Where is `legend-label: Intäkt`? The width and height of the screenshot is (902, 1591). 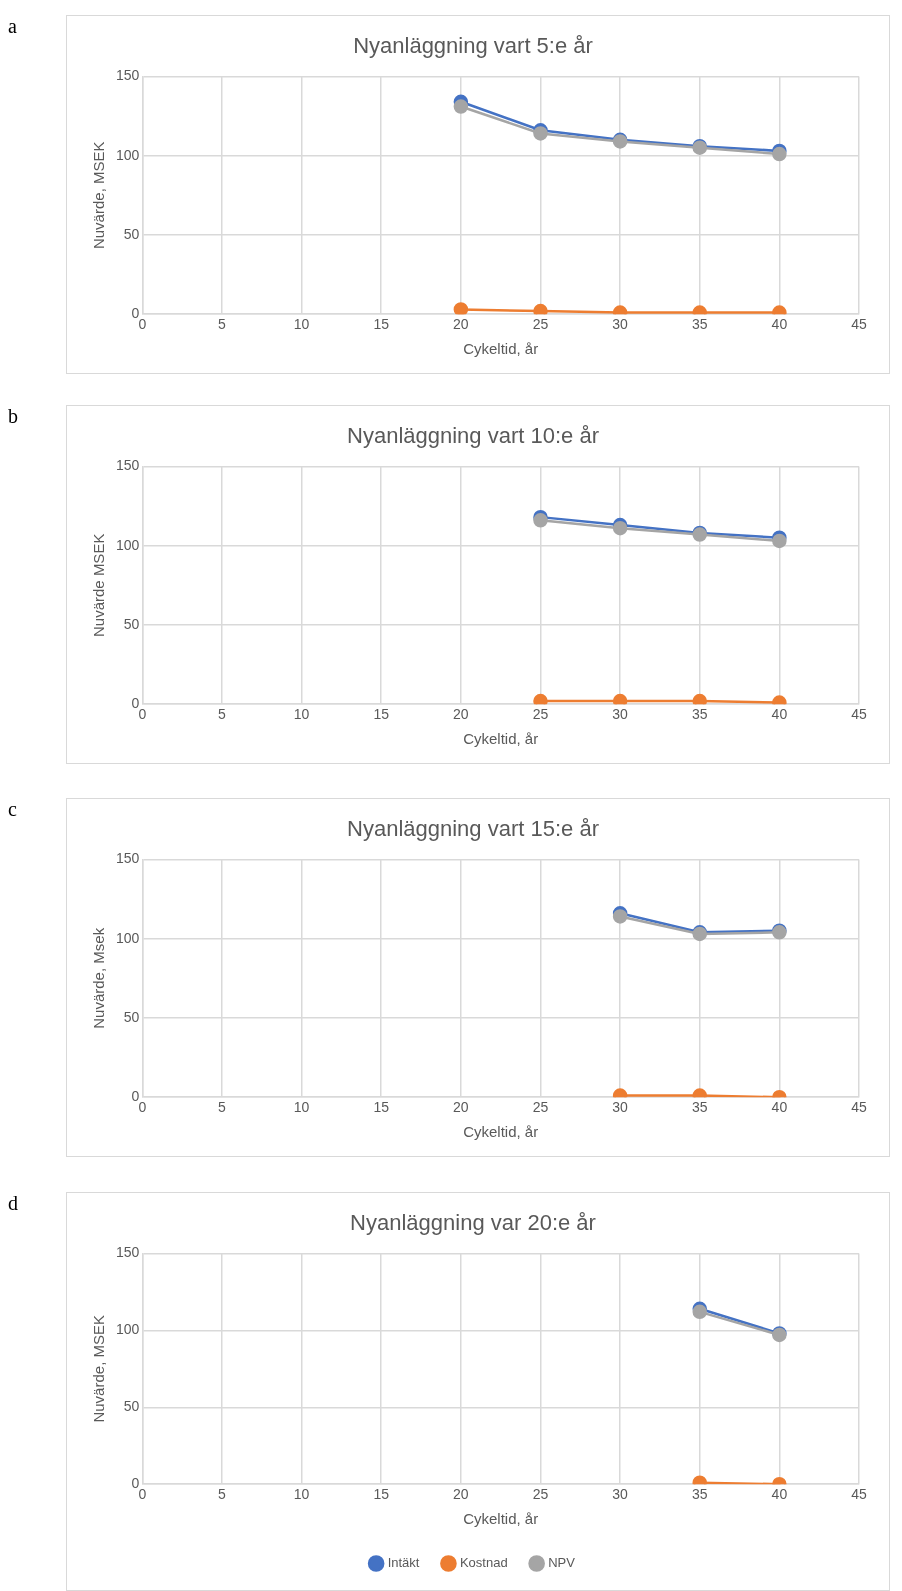
legend-label: Intäkt is located at coordinates (403, 1563).